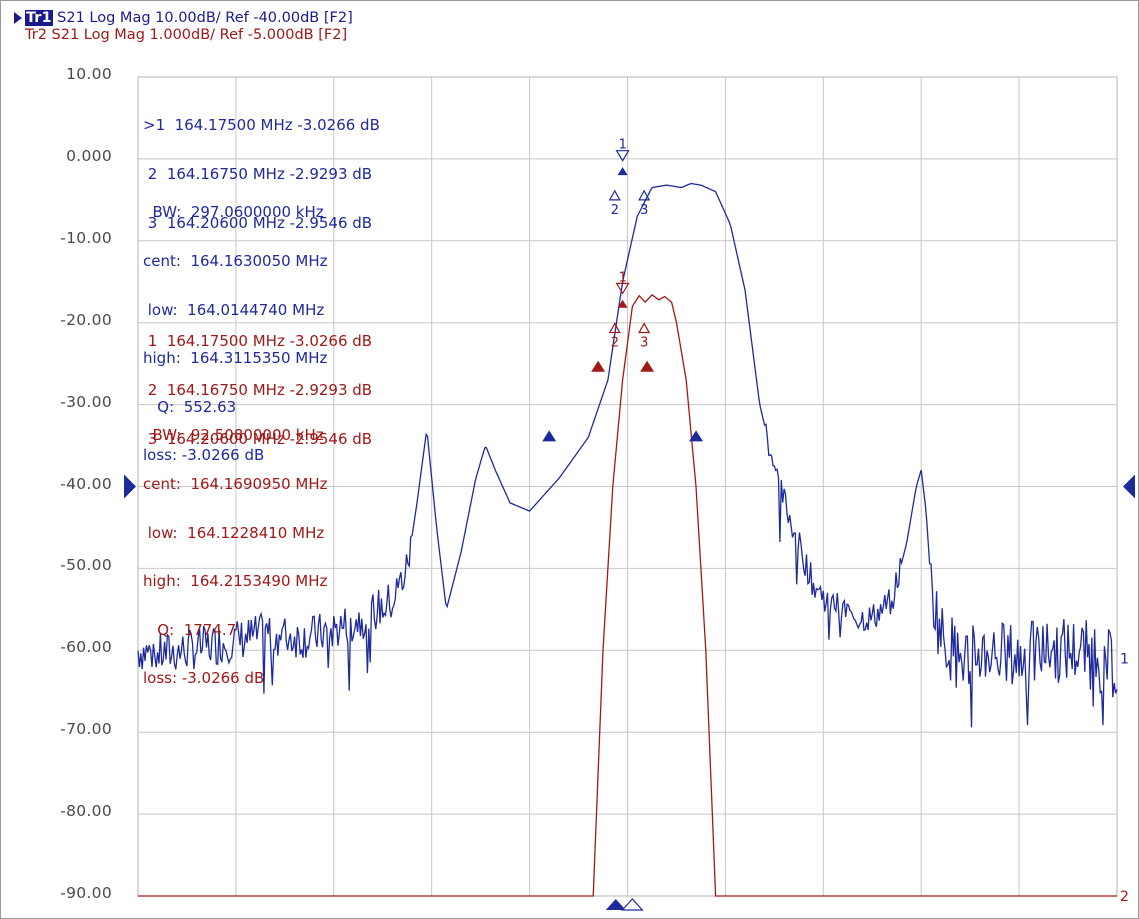 The width and height of the screenshot is (1139, 919). What do you see at coordinates (233, 435) in the screenshot?
I see `bw-row: BW: 92.50800000 kHz` at bounding box center [233, 435].